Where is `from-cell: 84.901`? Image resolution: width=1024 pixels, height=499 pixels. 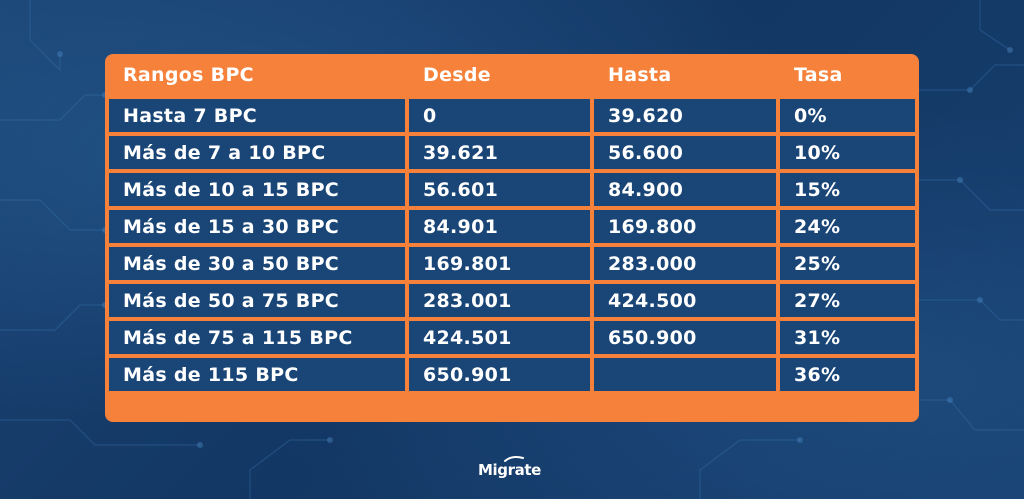 from-cell: 84.901 is located at coordinates (499, 226).